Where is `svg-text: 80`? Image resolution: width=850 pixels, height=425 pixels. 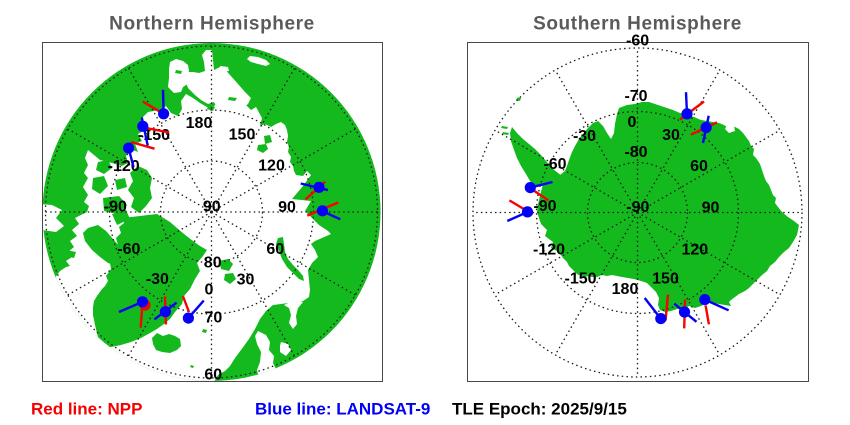
svg-text: 80 is located at coordinates (213, 263).